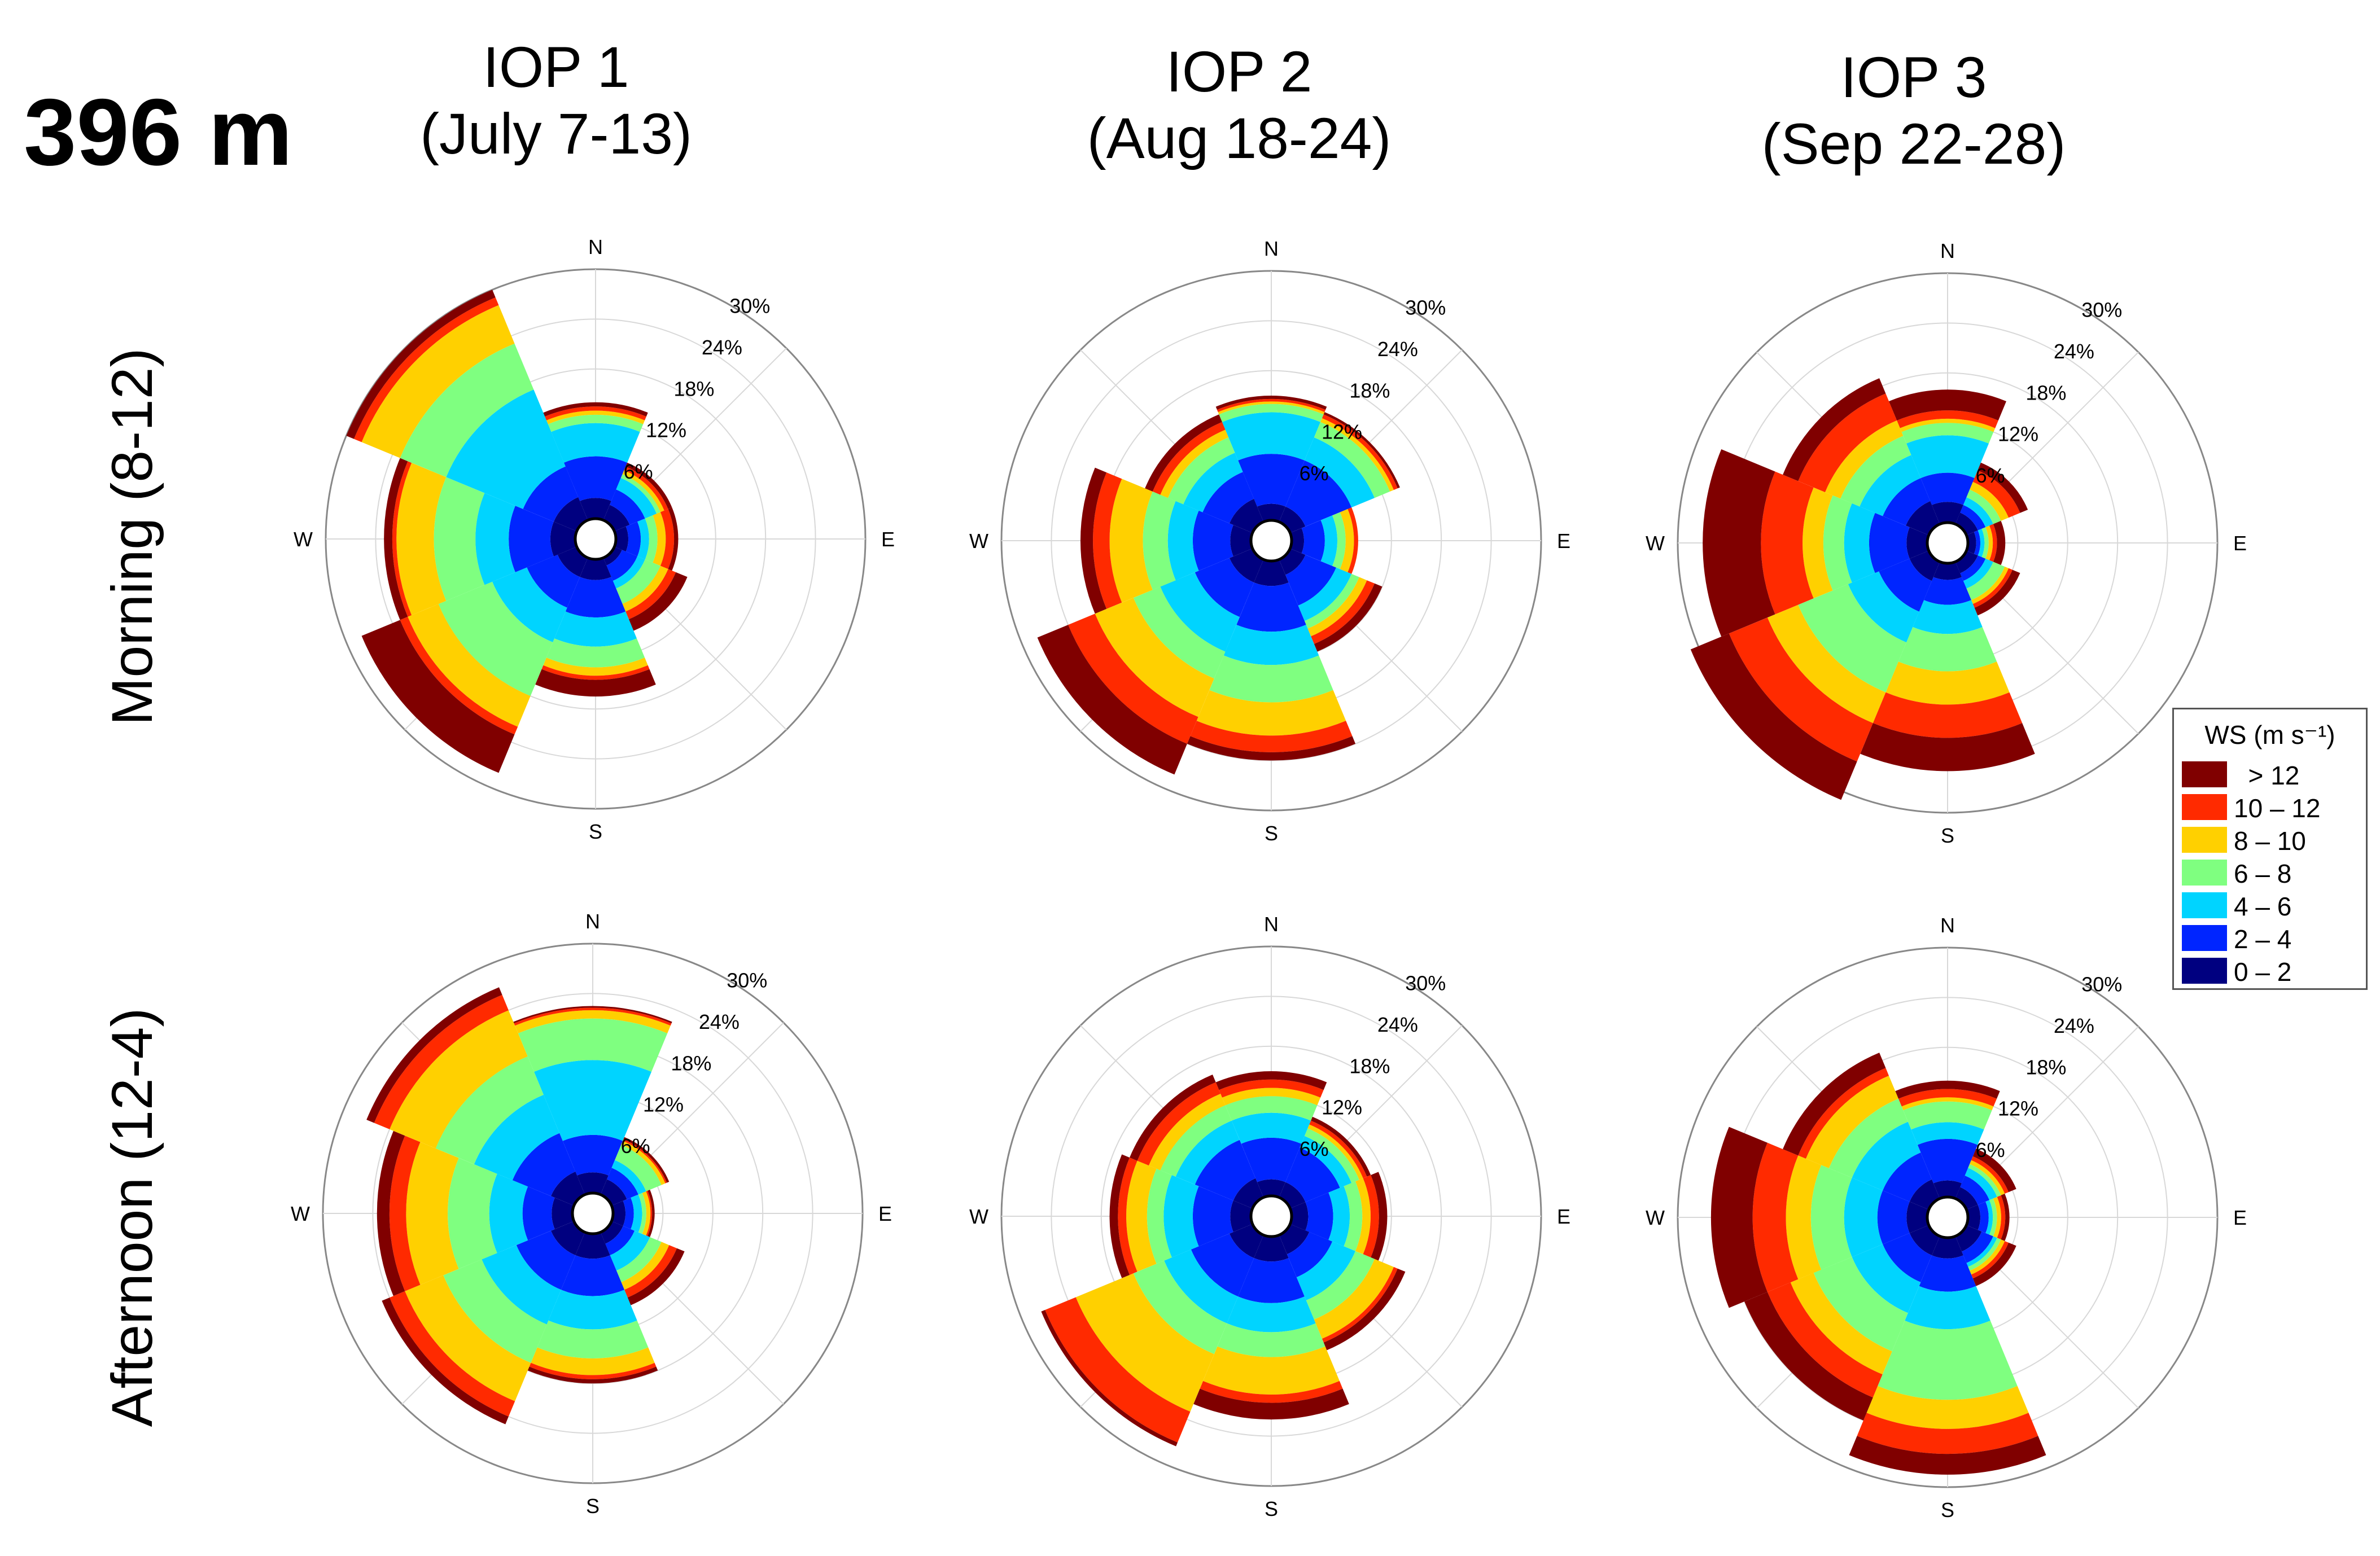  I want to click on wind-rose-panel: 6% 12% 18% 24% 30% N E S W, so click(1946, 543).